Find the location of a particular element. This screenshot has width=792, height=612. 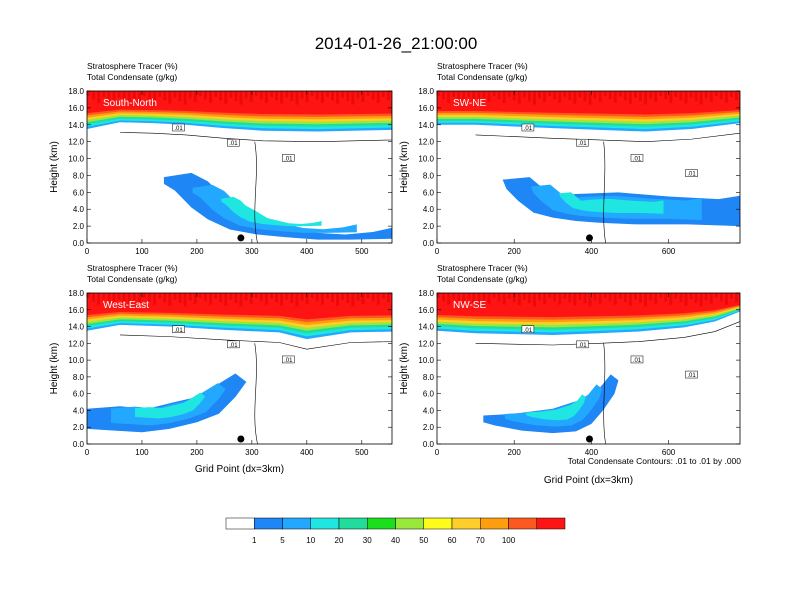

y-tick-label: 10.0 is located at coordinates (426, 360).